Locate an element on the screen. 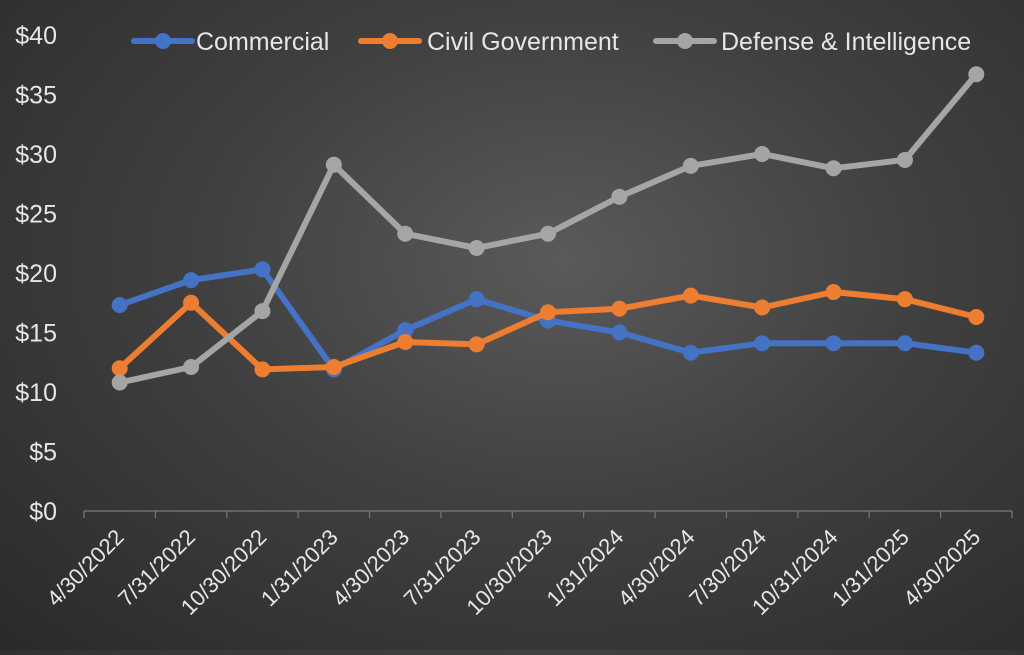 The width and height of the screenshot is (1024, 655). x-tick-label: 1/31/2023 is located at coordinates (299, 567).